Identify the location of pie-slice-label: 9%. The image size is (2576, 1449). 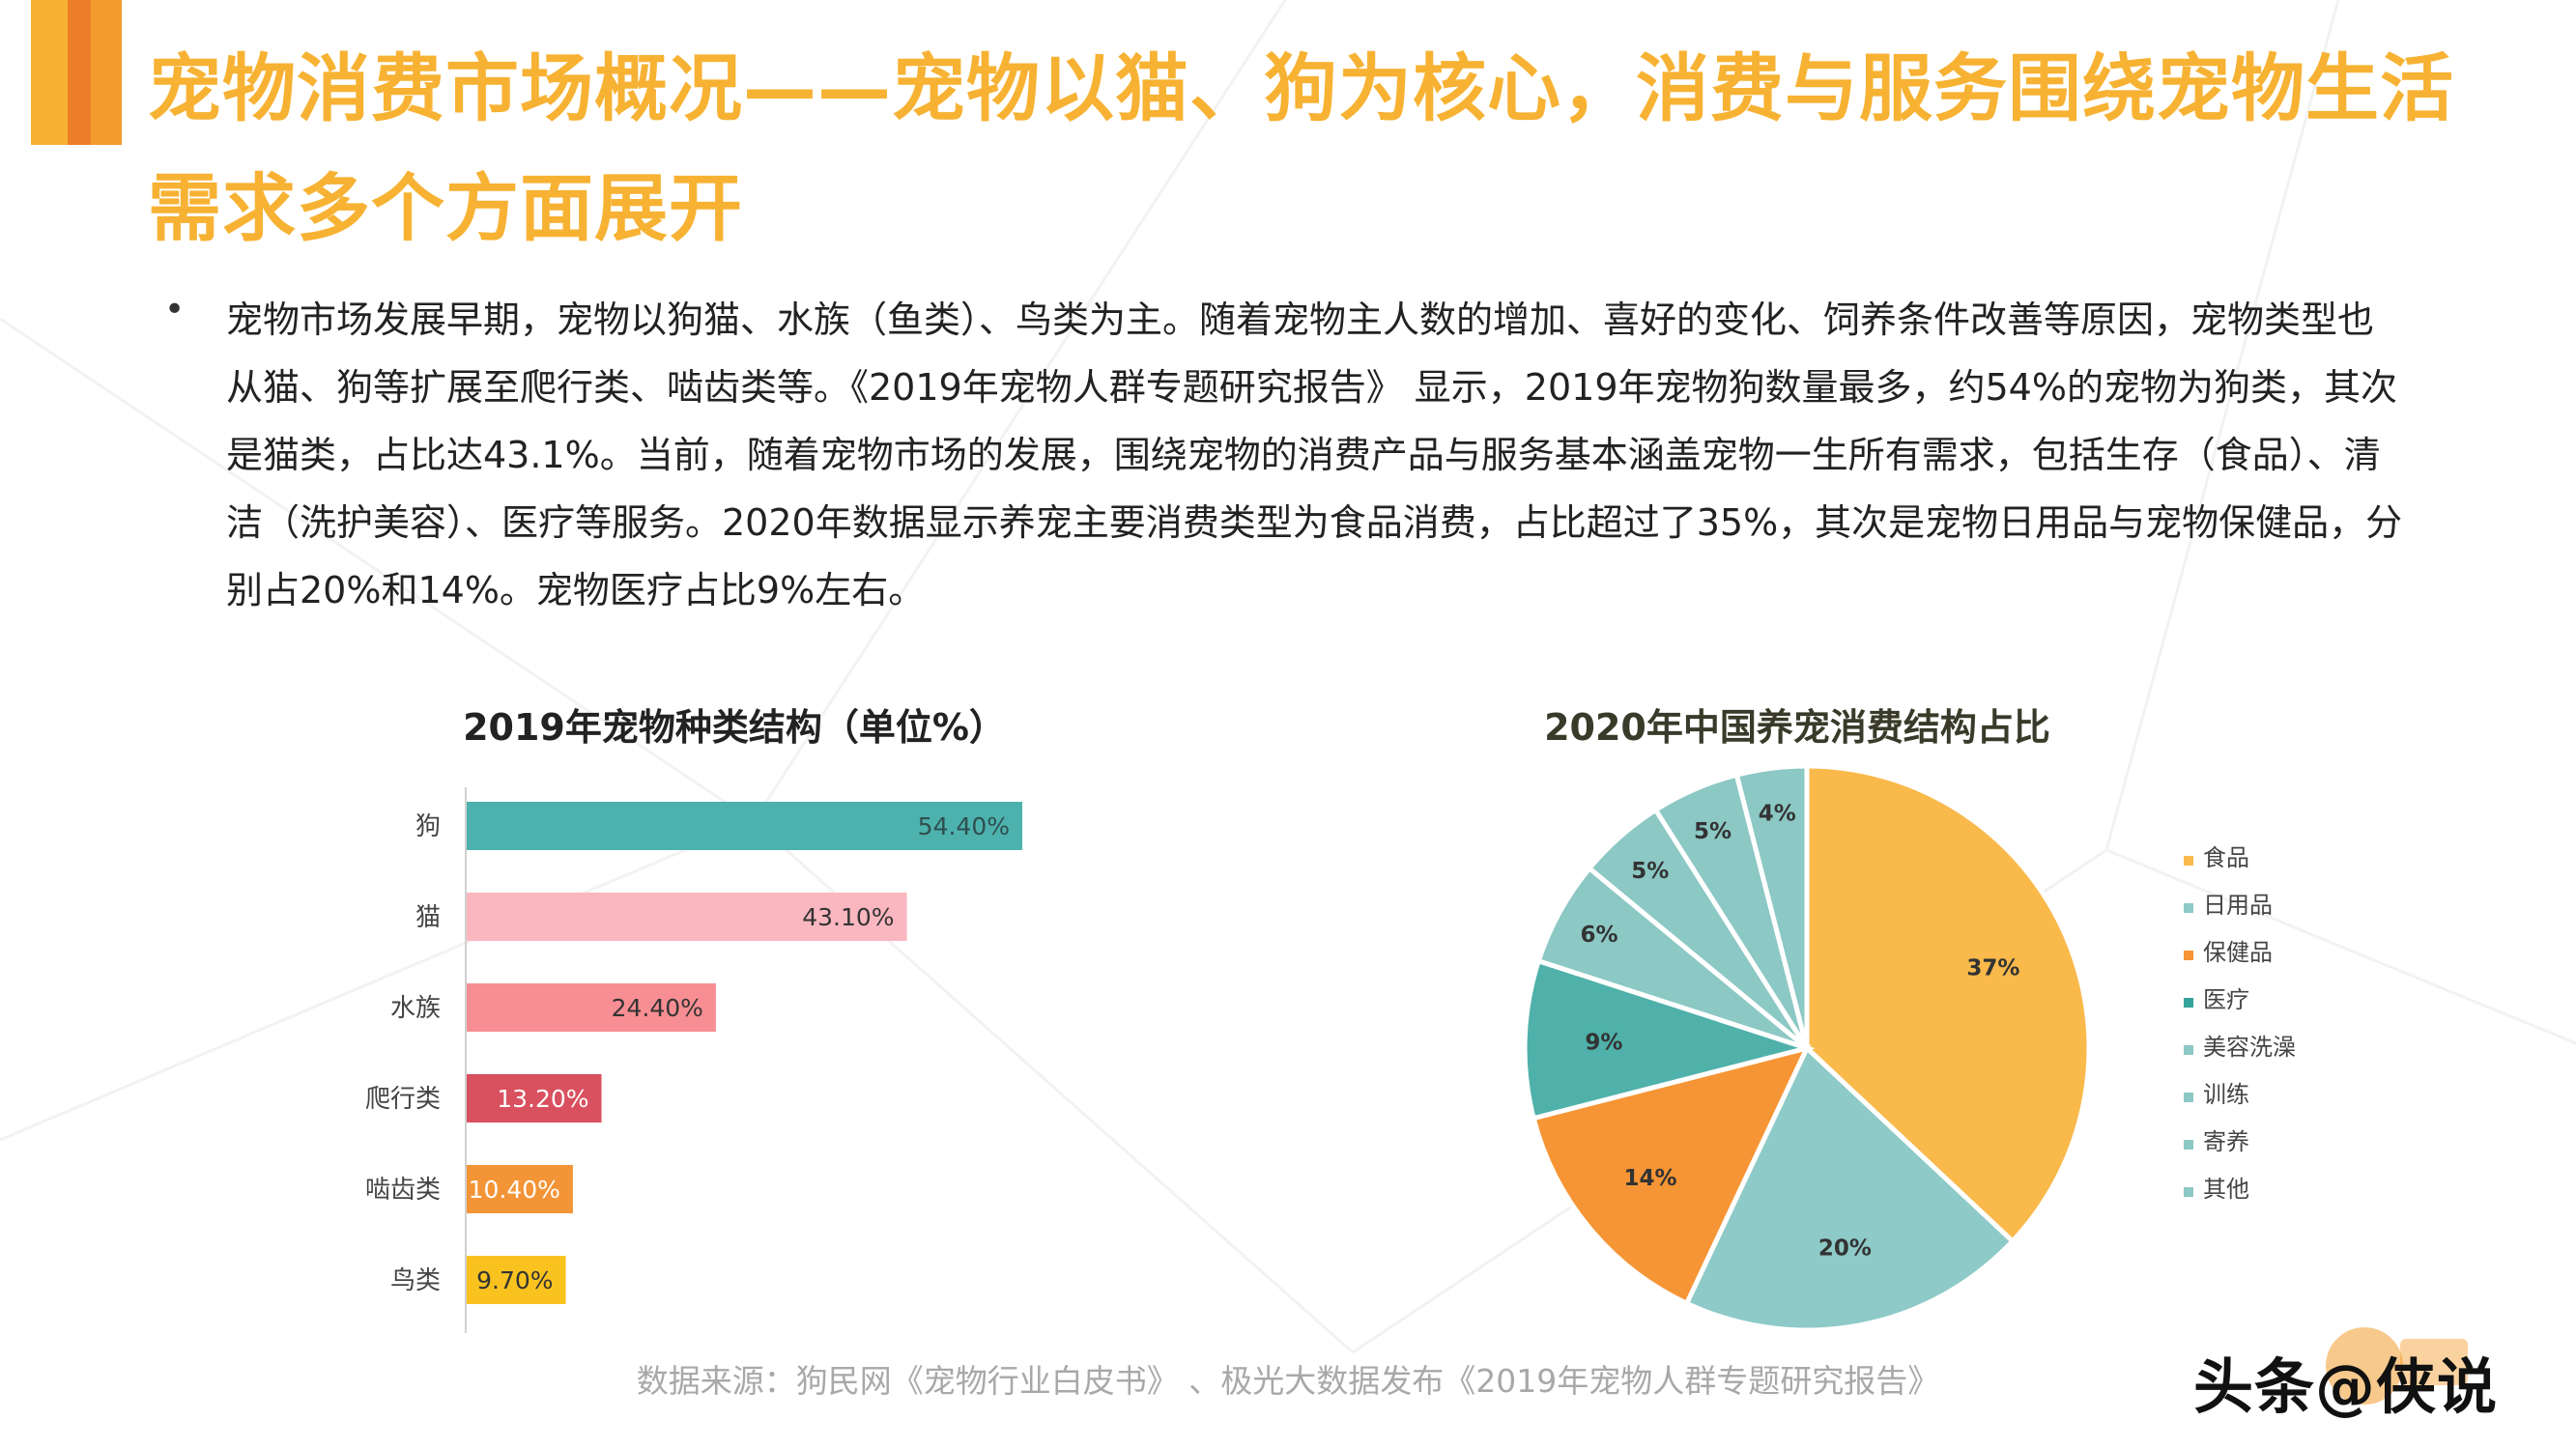
(1604, 1042).